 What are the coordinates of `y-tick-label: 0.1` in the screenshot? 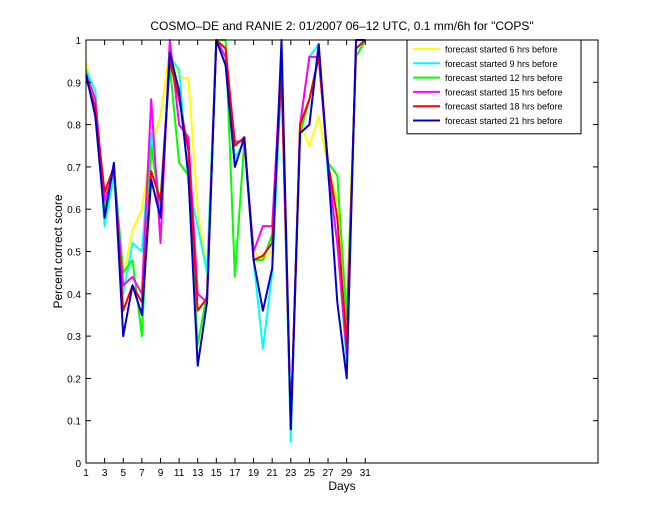 It's located at (74, 422).